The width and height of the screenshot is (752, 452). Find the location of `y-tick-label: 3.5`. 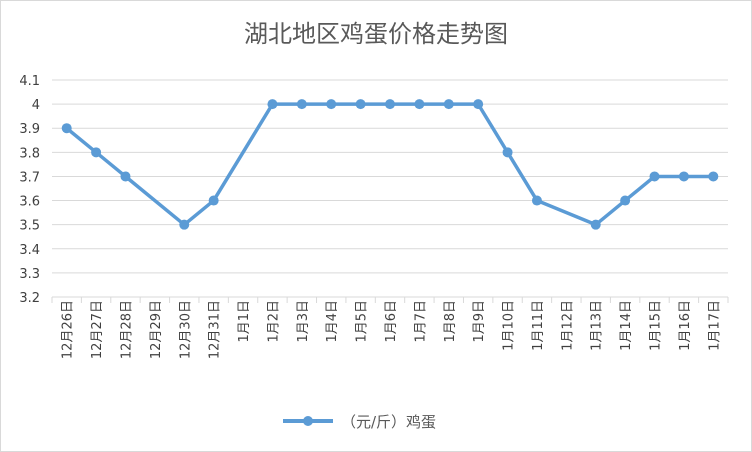

y-tick-label: 3.5 is located at coordinates (29, 226).